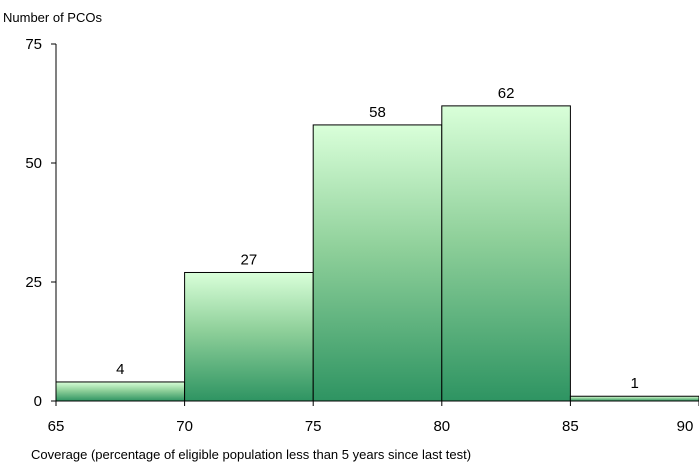  What do you see at coordinates (377, 112) in the screenshot?
I see `bar-data-label: 58` at bounding box center [377, 112].